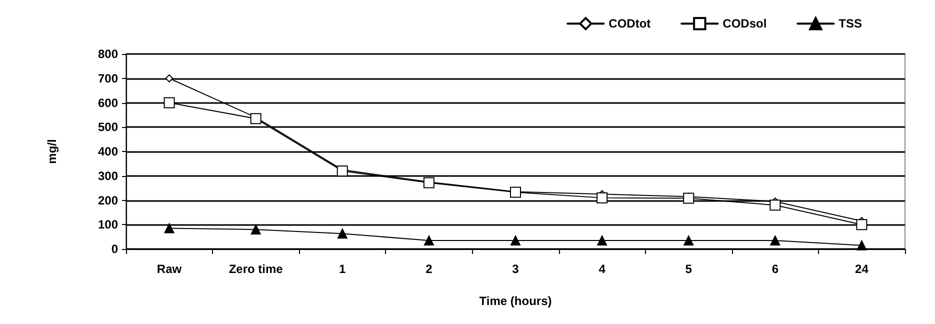 The image size is (935, 324). What do you see at coordinates (108, 54) in the screenshot?
I see `y-tick-label: 800` at bounding box center [108, 54].